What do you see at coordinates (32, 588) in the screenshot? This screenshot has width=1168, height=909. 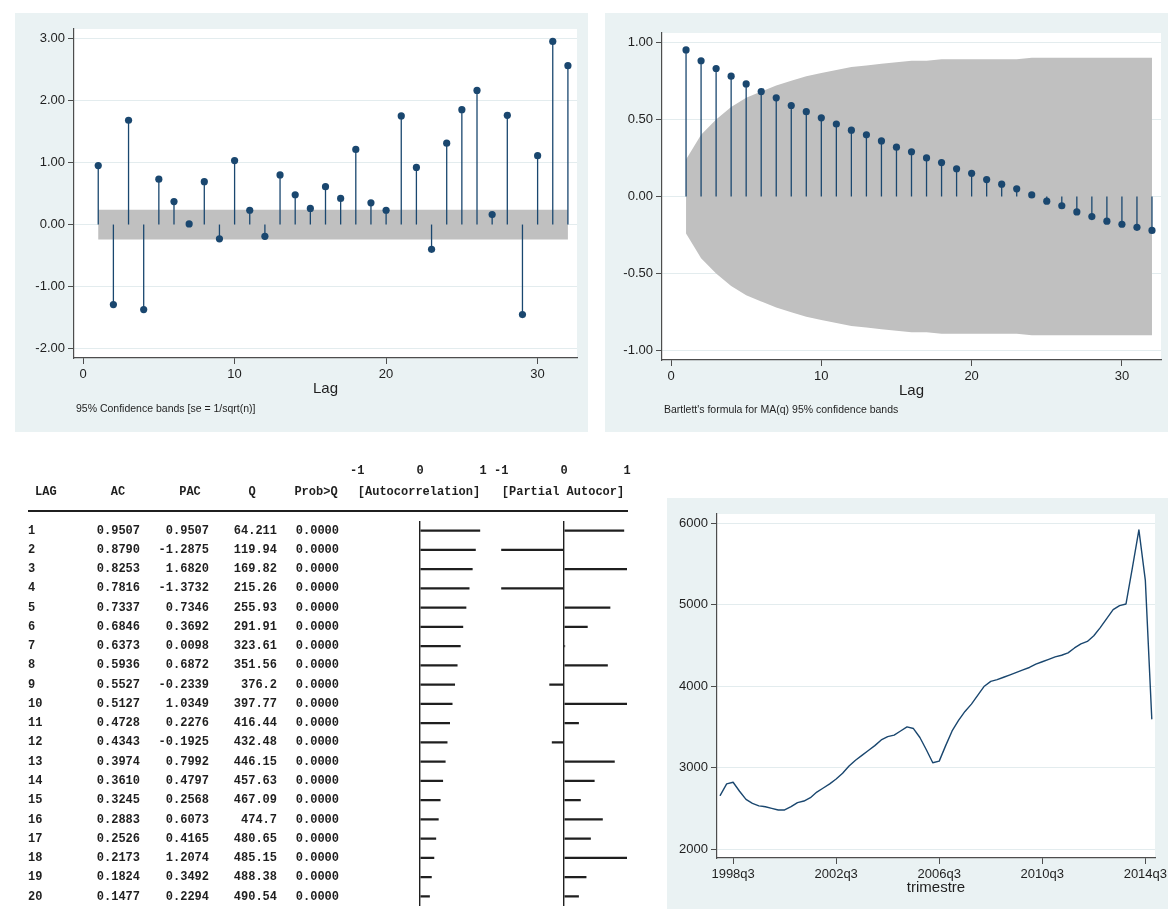 I see `y-tick-label: 4` at bounding box center [32, 588].